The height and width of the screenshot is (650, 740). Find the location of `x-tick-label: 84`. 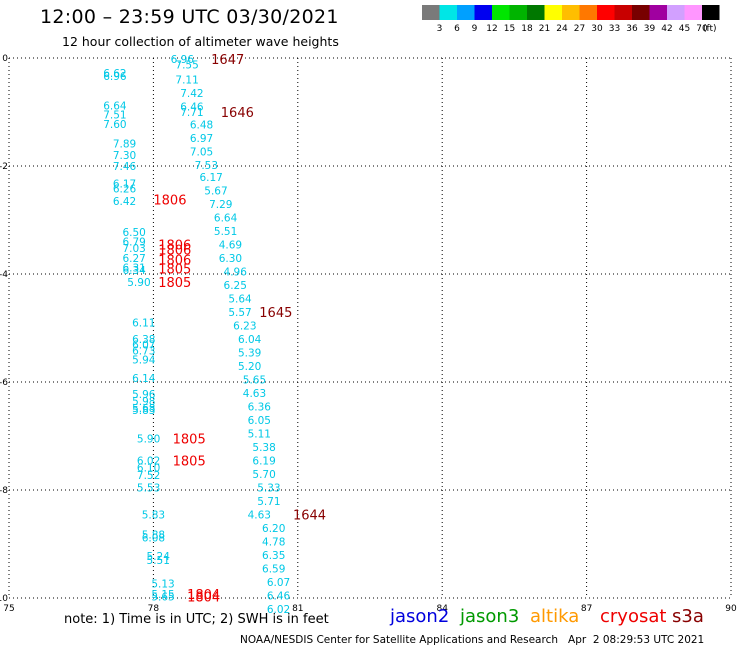

x-tick-label: 84 is located at coordinates (442, 609).